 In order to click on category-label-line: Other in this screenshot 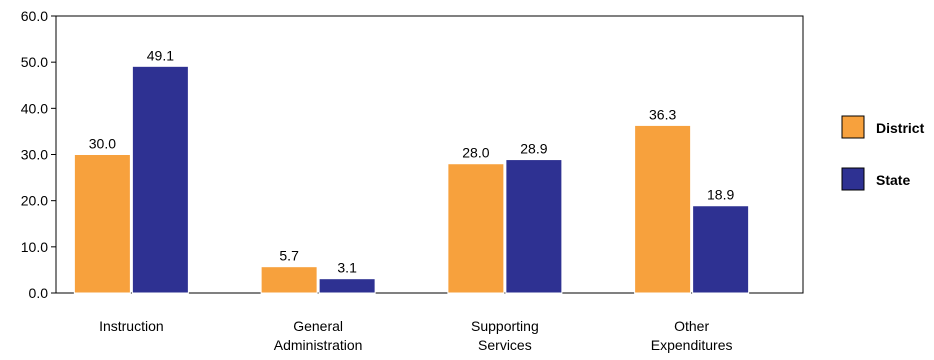, I will do `click(691, 326)`.